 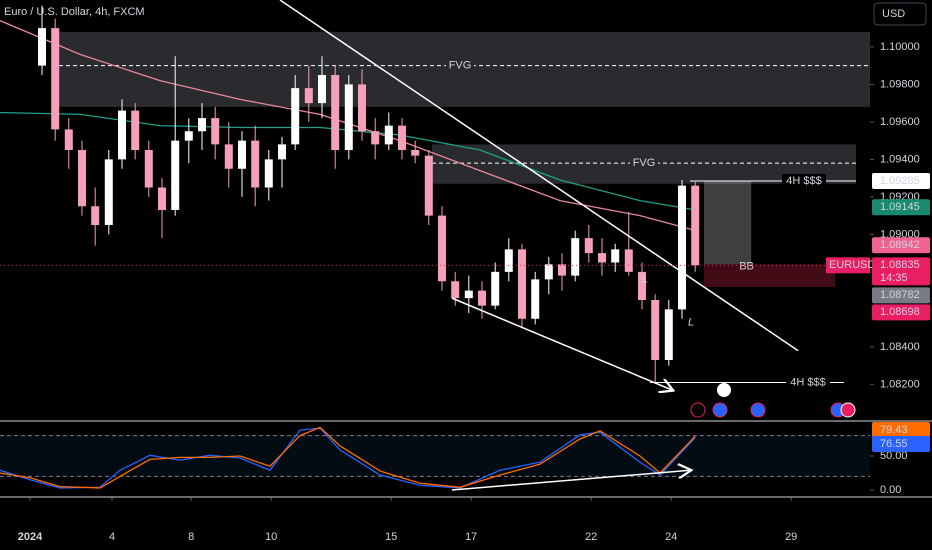 I want to click on symbol-label: EURUSD, so click(x=852, y=265).